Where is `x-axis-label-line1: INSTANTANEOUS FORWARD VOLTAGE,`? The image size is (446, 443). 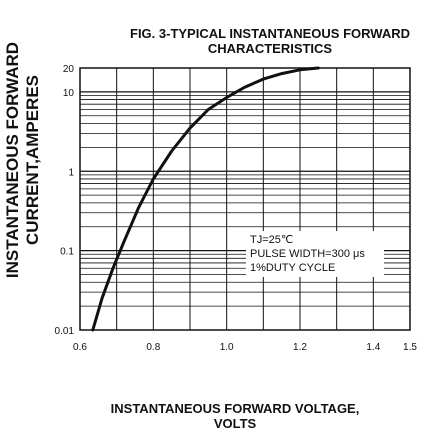
x-axis-label-line1: INSTANTANEOUS FORWARD VOLTAGE, is located at coordinates (235, 408).